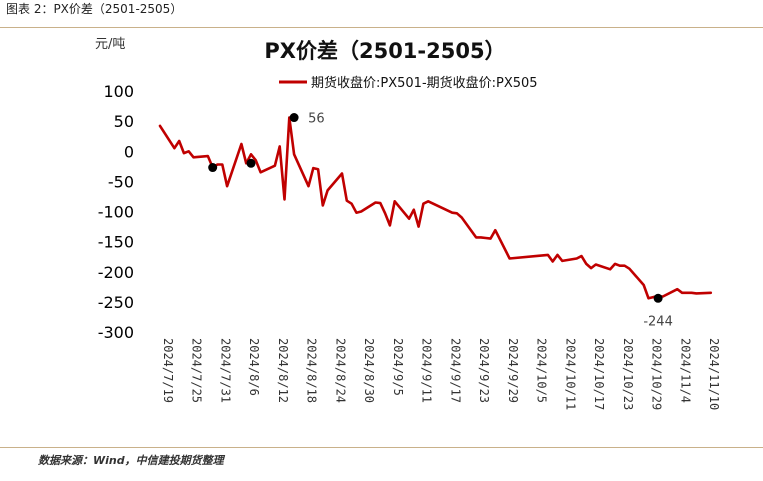 Image resolution: width=763 pixels, height=481 pixels. What do you see at coordinates (254, 367) in the screenshot?
I see `x-tick-label: 2024/8/6` at bounding box center [254, 367].